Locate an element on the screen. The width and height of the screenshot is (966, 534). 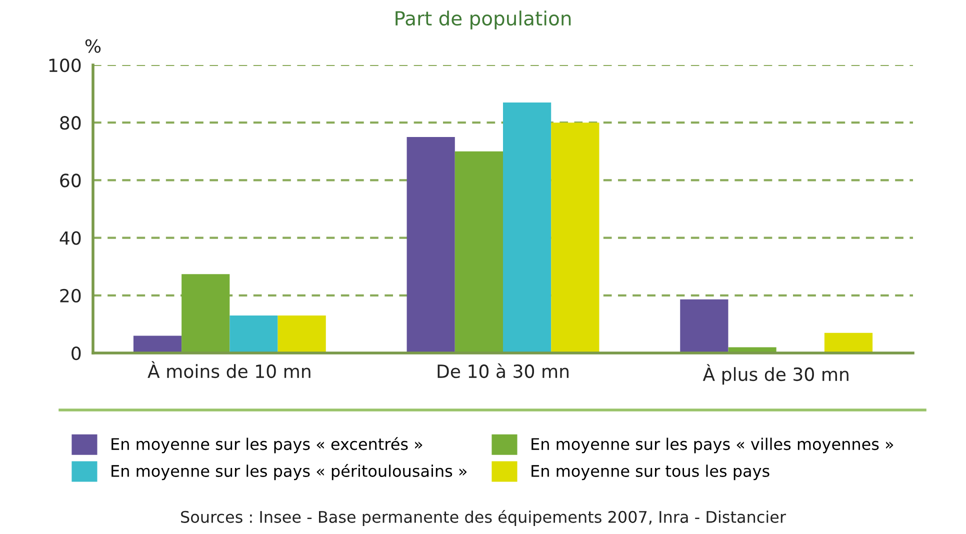
y-tick-label: 20 is located at coordinates (70, 295).